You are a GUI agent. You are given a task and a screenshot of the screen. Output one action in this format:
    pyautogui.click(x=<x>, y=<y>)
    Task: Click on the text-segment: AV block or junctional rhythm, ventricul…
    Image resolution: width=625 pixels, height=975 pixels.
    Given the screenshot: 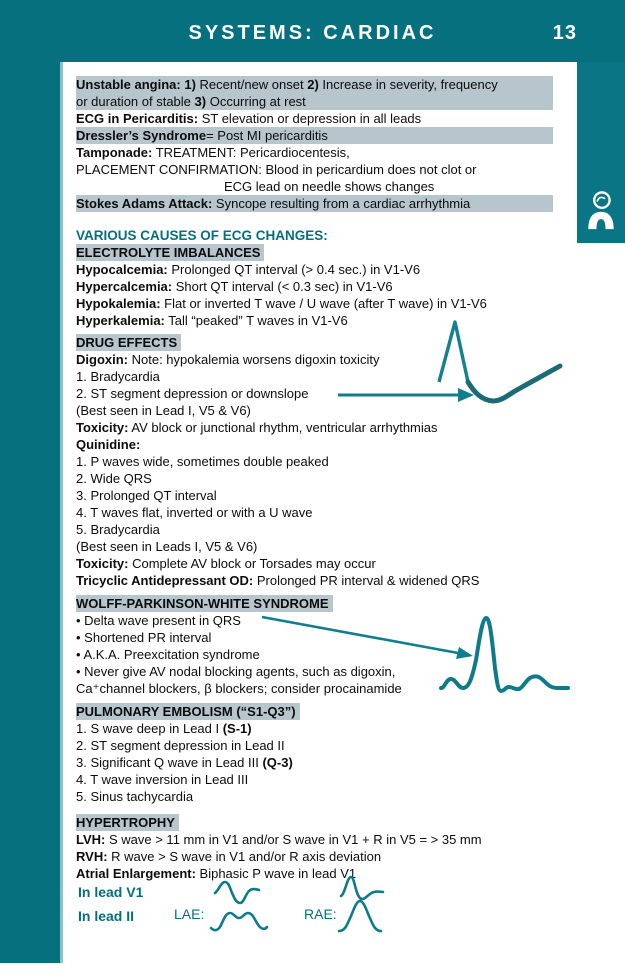 What is the action you would take?
    pyautogui.click(x=283, y=427)
    